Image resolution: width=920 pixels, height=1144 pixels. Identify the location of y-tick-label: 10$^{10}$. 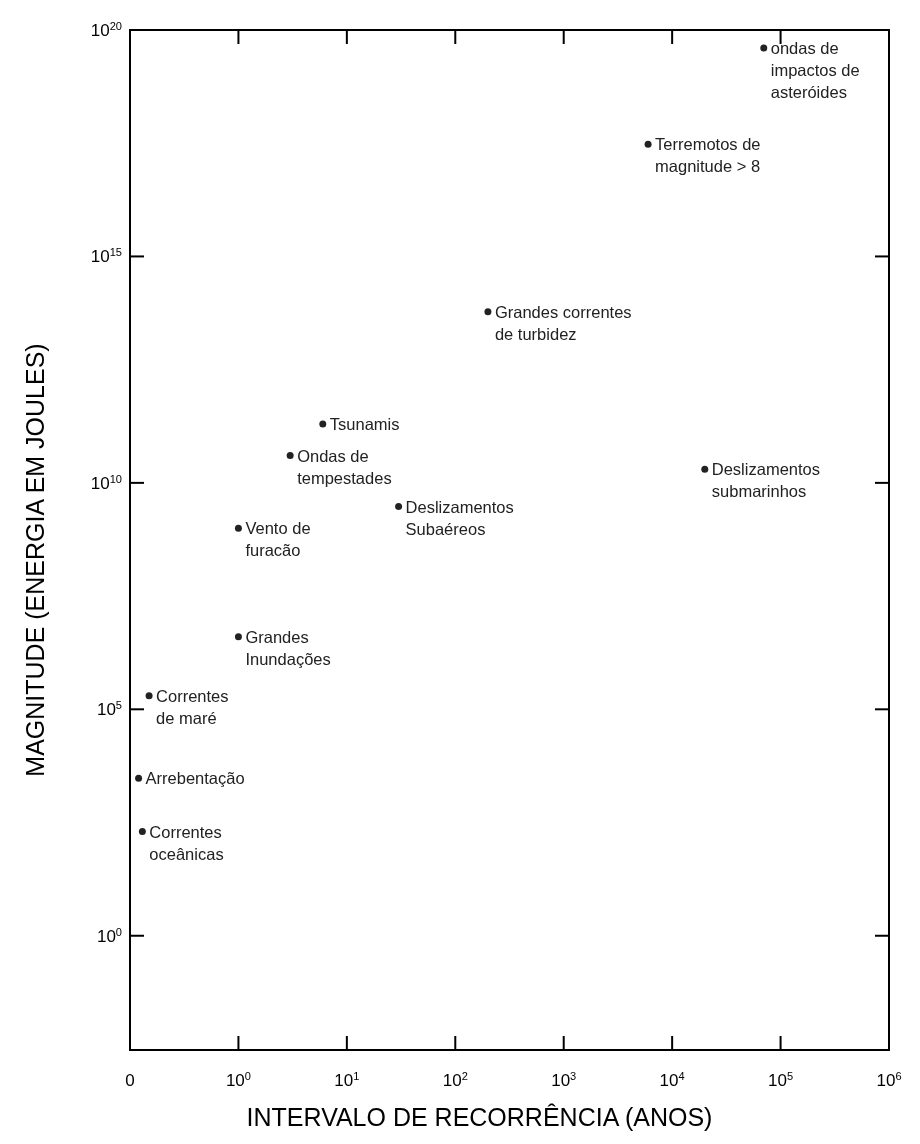
(106, 482).